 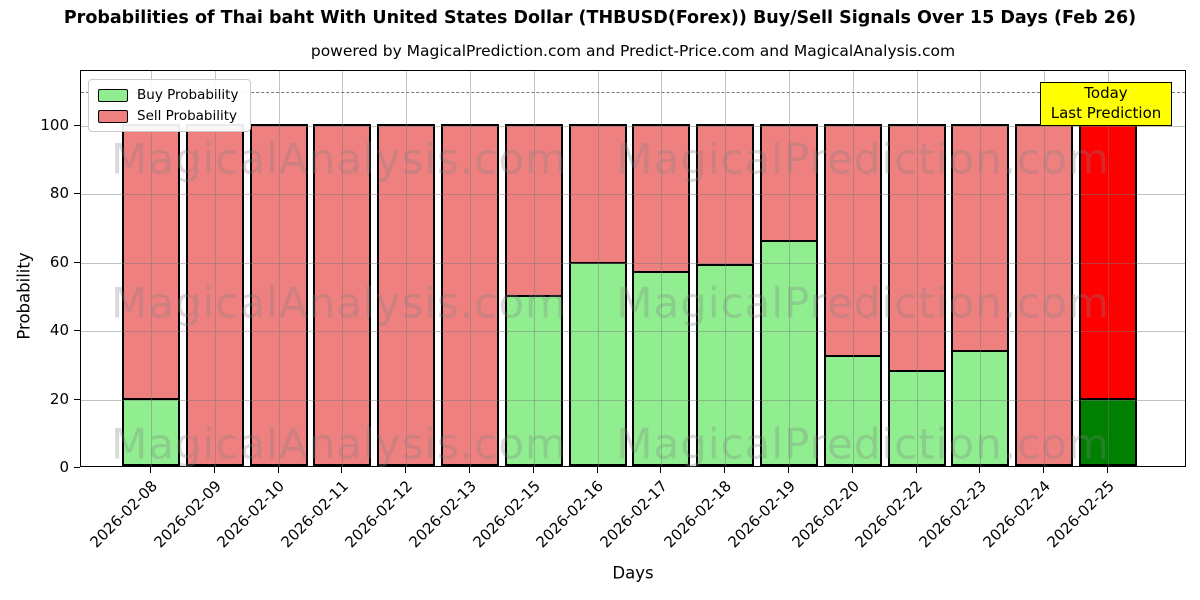 I want to click on y-axis-label: Probability, so click(x=24, y=296).